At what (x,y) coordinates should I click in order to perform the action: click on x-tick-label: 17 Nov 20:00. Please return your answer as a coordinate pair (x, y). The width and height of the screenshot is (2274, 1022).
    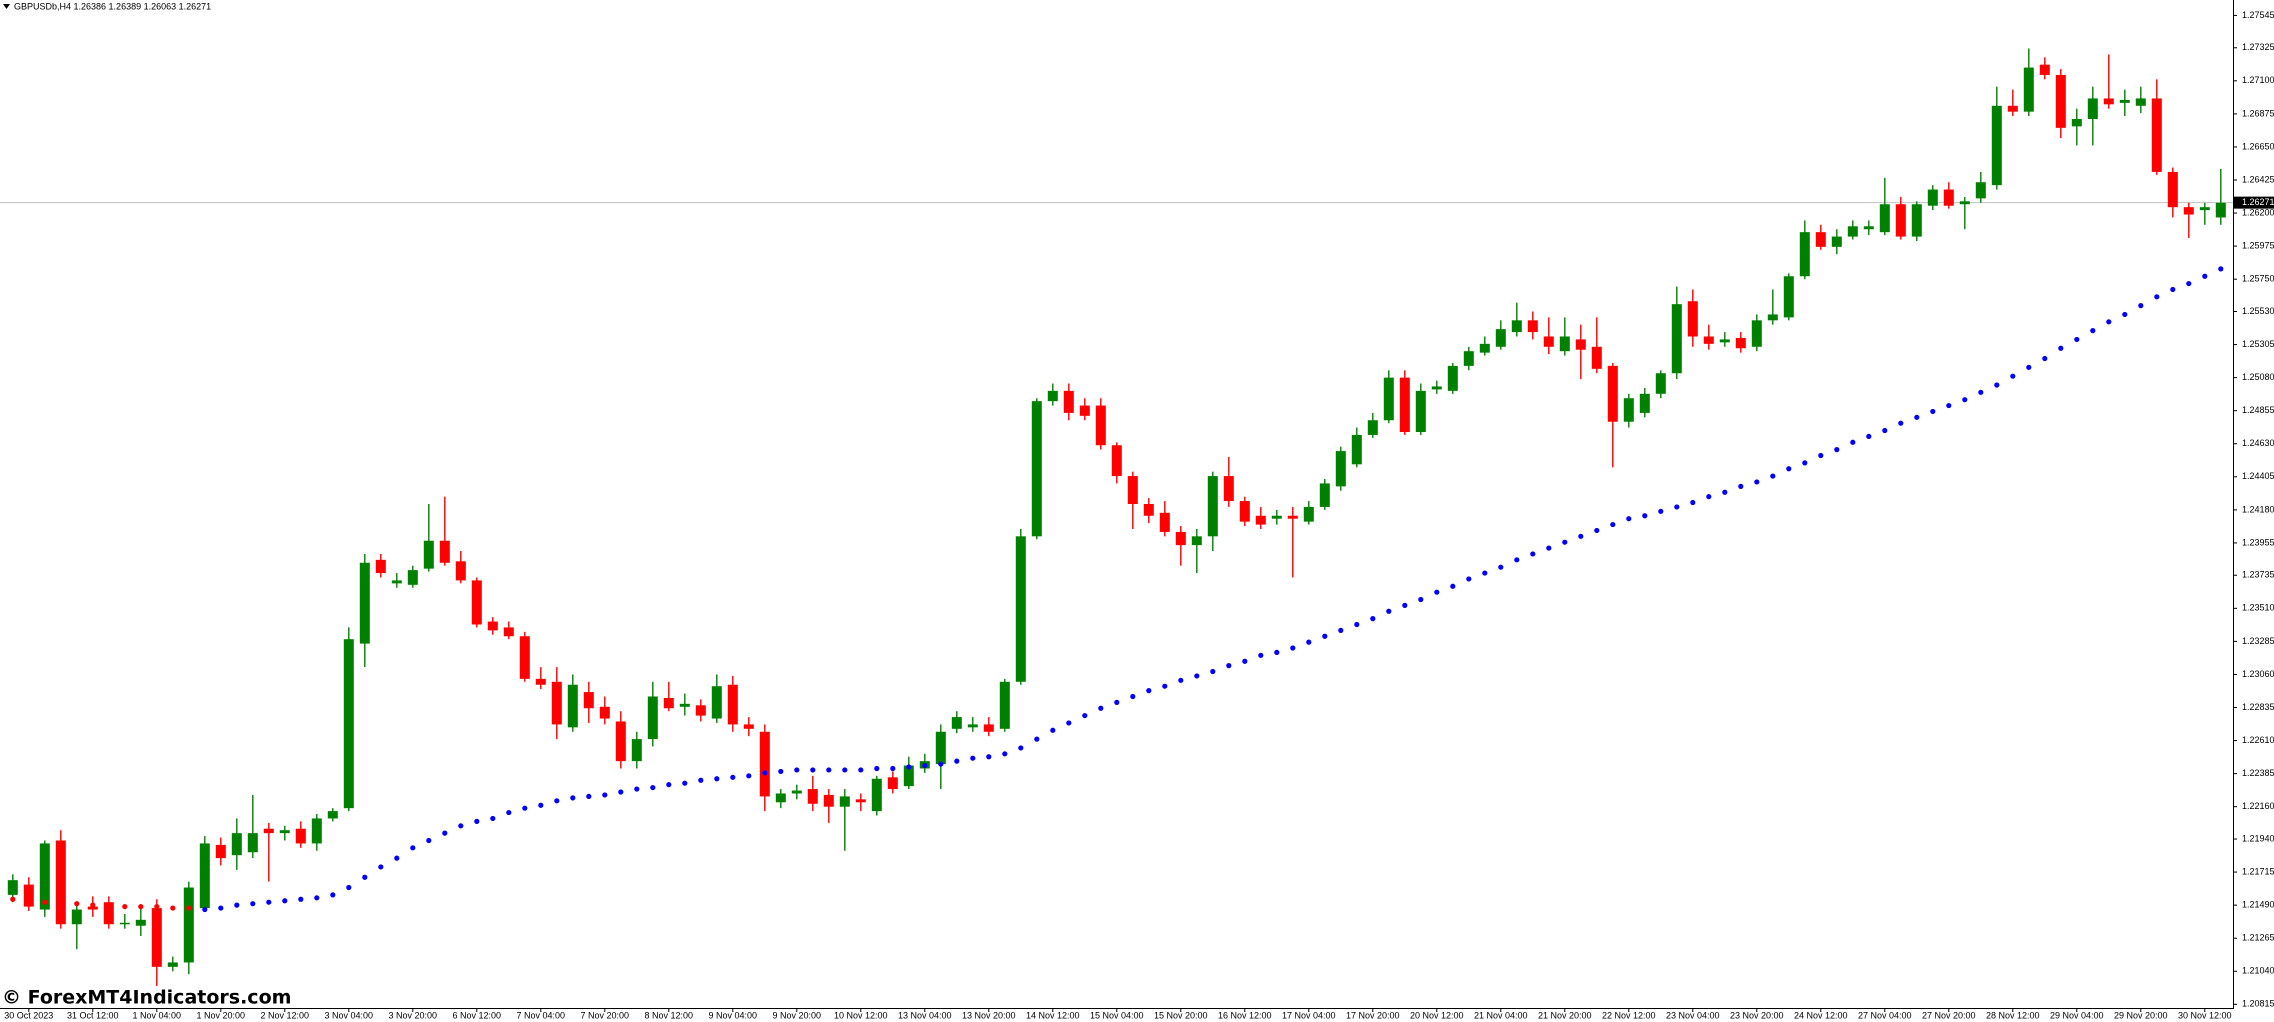
    Looking at the image, I should click on (1373, 1015).